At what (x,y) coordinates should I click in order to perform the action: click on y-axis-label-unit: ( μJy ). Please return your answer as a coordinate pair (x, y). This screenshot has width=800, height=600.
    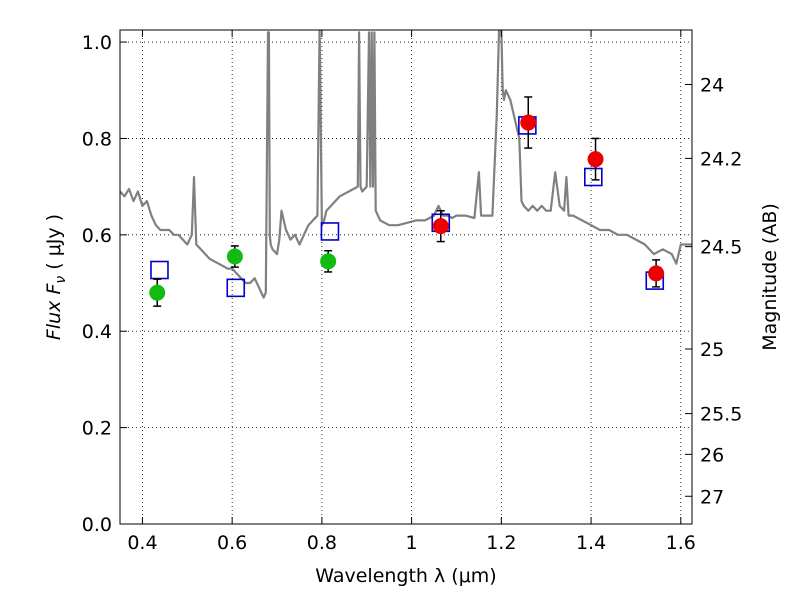
    Looking at the image, I should click on (54, 245).